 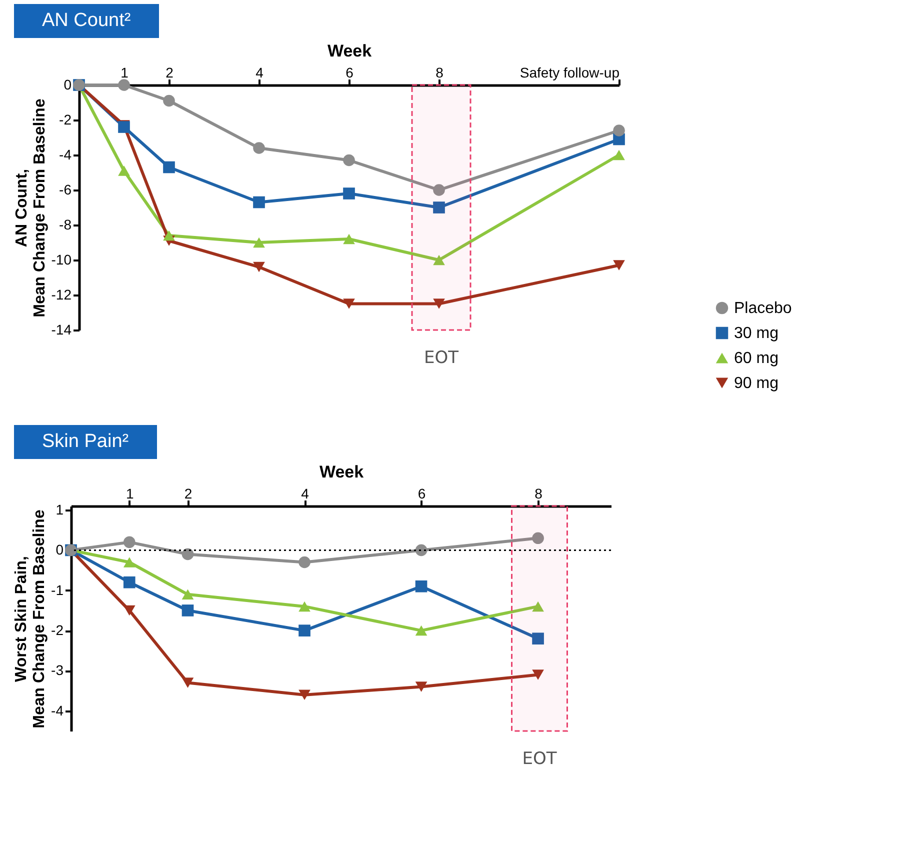 I want to click on y-tick-label: 1, so click(x=60, y=510).